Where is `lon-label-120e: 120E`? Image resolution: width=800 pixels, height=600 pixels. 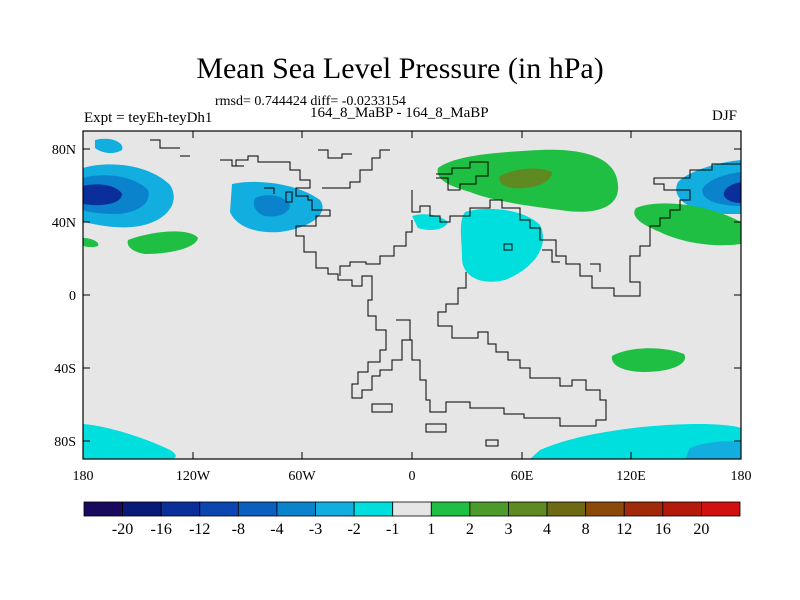 lon-label-120e: 120E is located at coordinates (631, 476).